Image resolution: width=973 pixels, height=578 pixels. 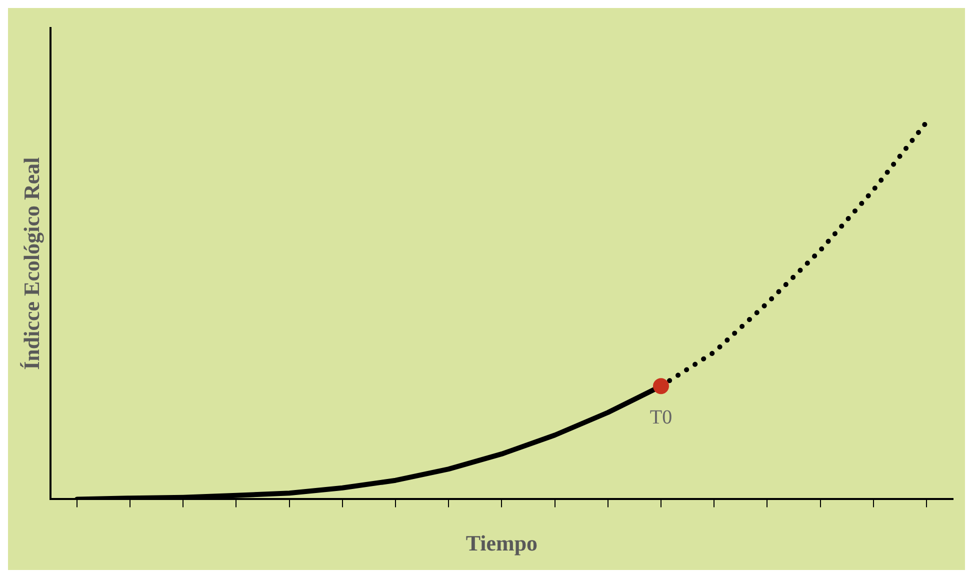 I want to click on annotation: T0, so click(x=661, y=417).